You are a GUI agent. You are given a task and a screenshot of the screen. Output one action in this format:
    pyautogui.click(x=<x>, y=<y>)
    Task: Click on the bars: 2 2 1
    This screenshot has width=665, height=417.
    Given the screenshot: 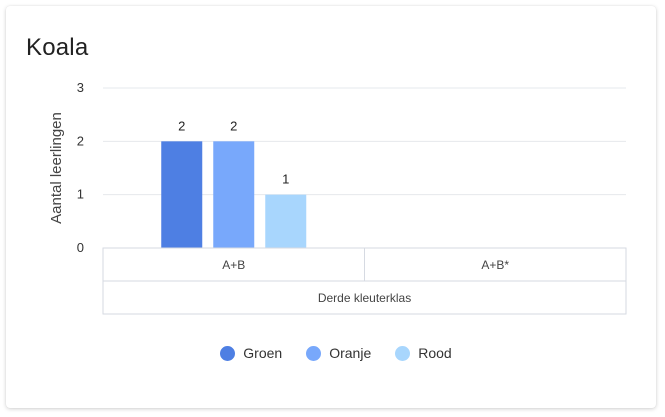 What is the action you would take?
    pyautogui.click(x=234, y=183)
    